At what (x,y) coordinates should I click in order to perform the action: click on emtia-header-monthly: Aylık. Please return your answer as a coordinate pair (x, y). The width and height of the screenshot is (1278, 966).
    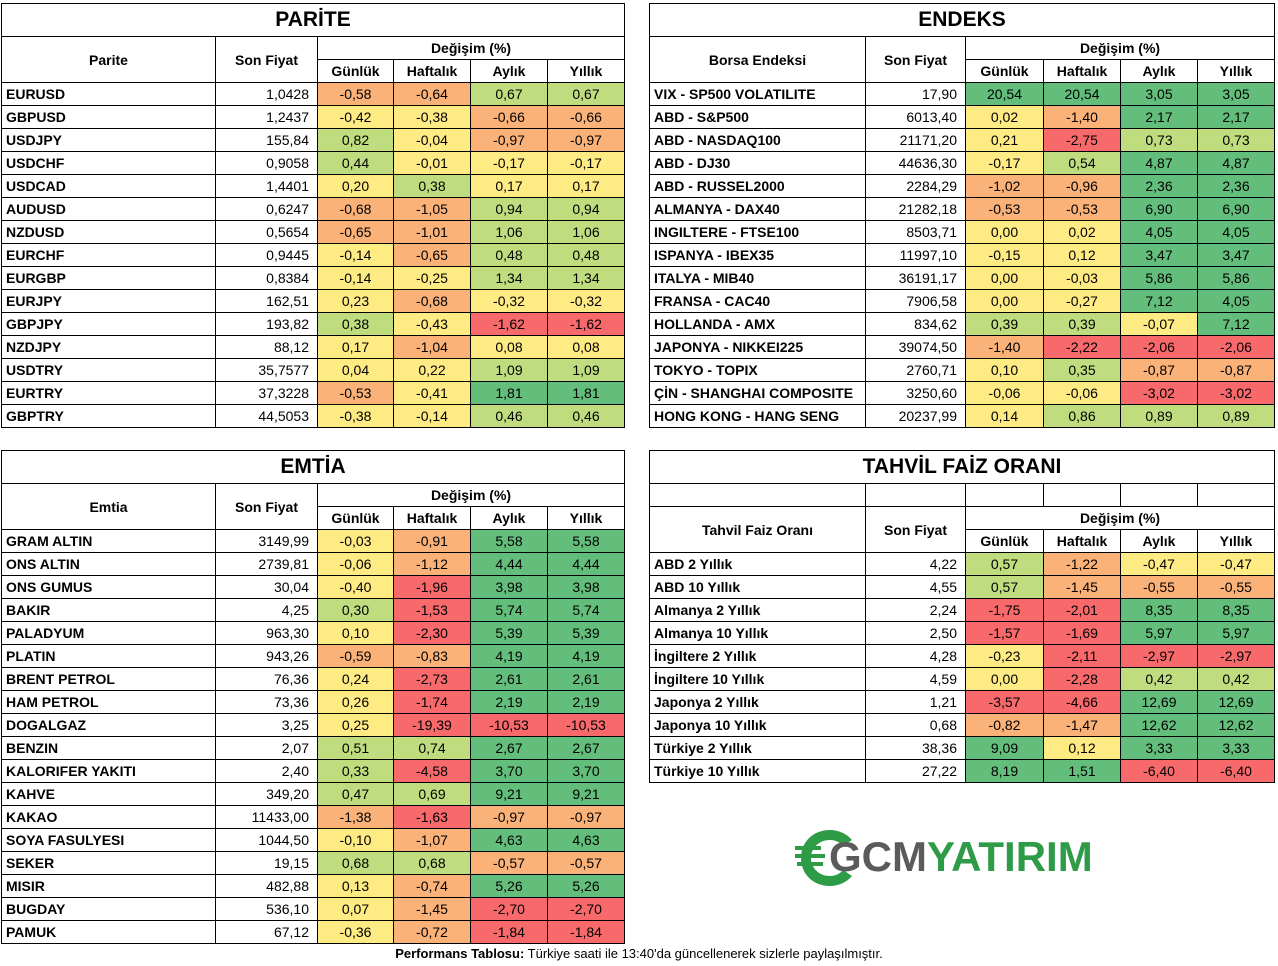
    Looking at the image, I should click on (509, 518).